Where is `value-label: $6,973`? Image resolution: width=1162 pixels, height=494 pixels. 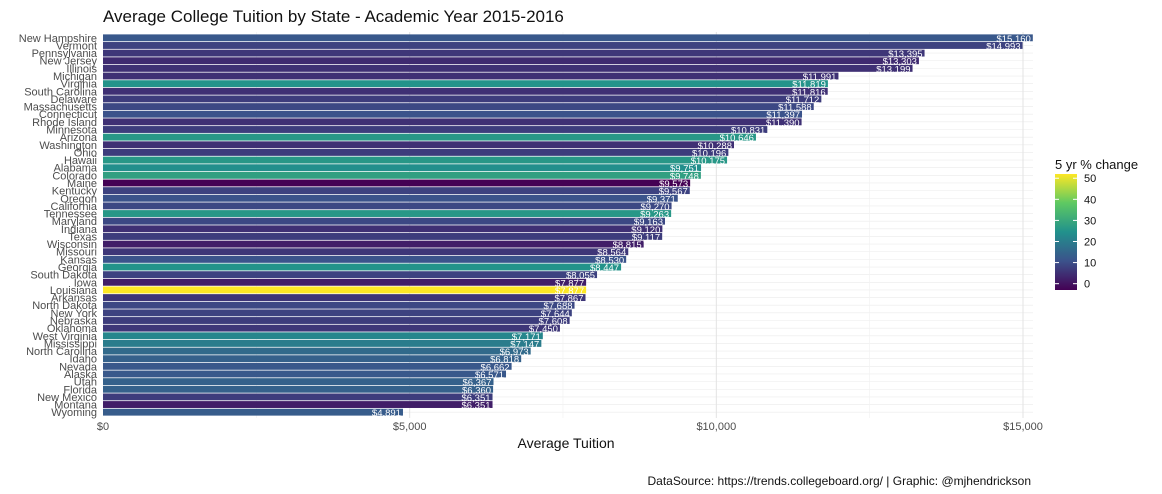 value-label: $6,973 is located at coordinates (514, 352).